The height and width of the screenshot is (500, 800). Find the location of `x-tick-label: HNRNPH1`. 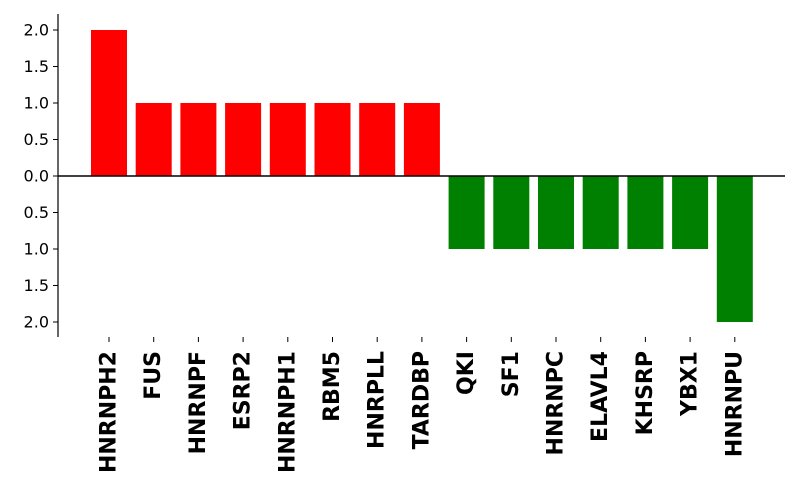

x-tick-label: HNRNPH1 is located at coordinates (287, 412).